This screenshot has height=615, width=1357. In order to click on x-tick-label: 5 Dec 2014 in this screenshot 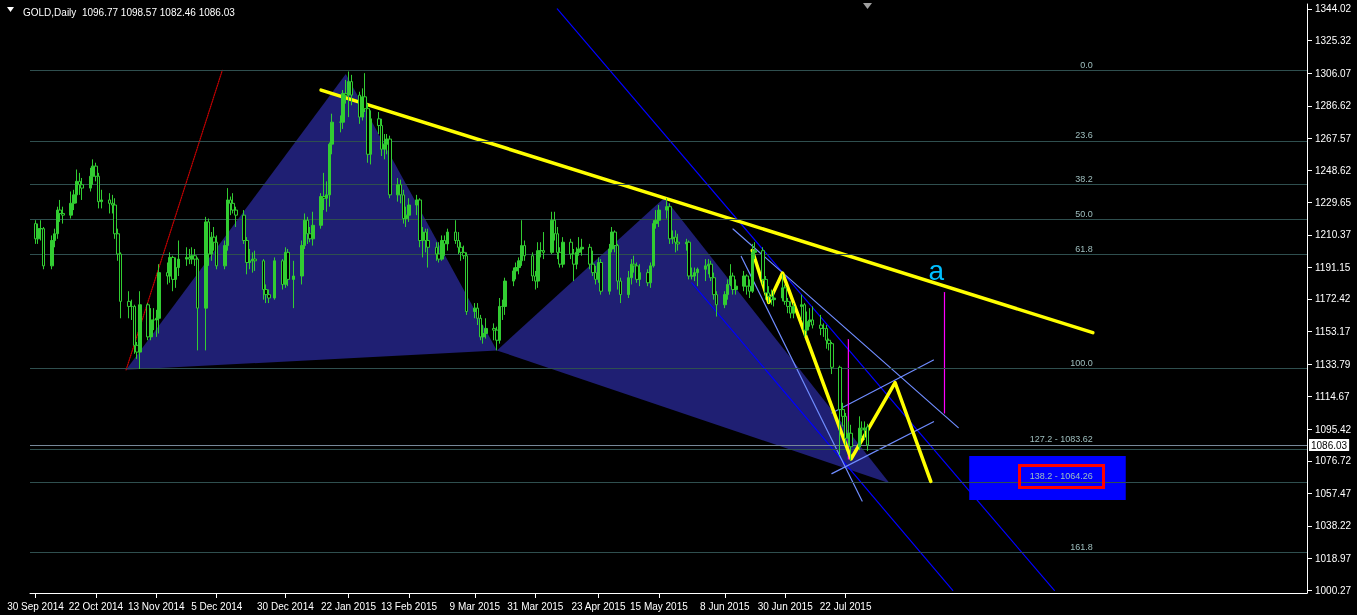, I will do `click(217, 606)`.